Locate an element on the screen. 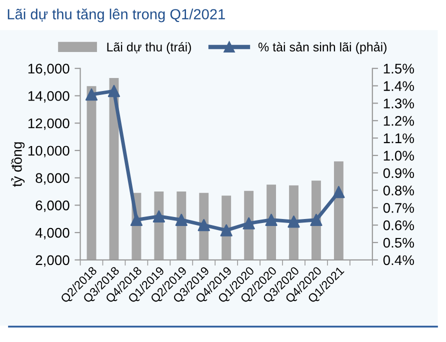 The height and width of the screenshot is (342, 446). y2-tick-label: 1.3% is located at coordinates (399, 103).